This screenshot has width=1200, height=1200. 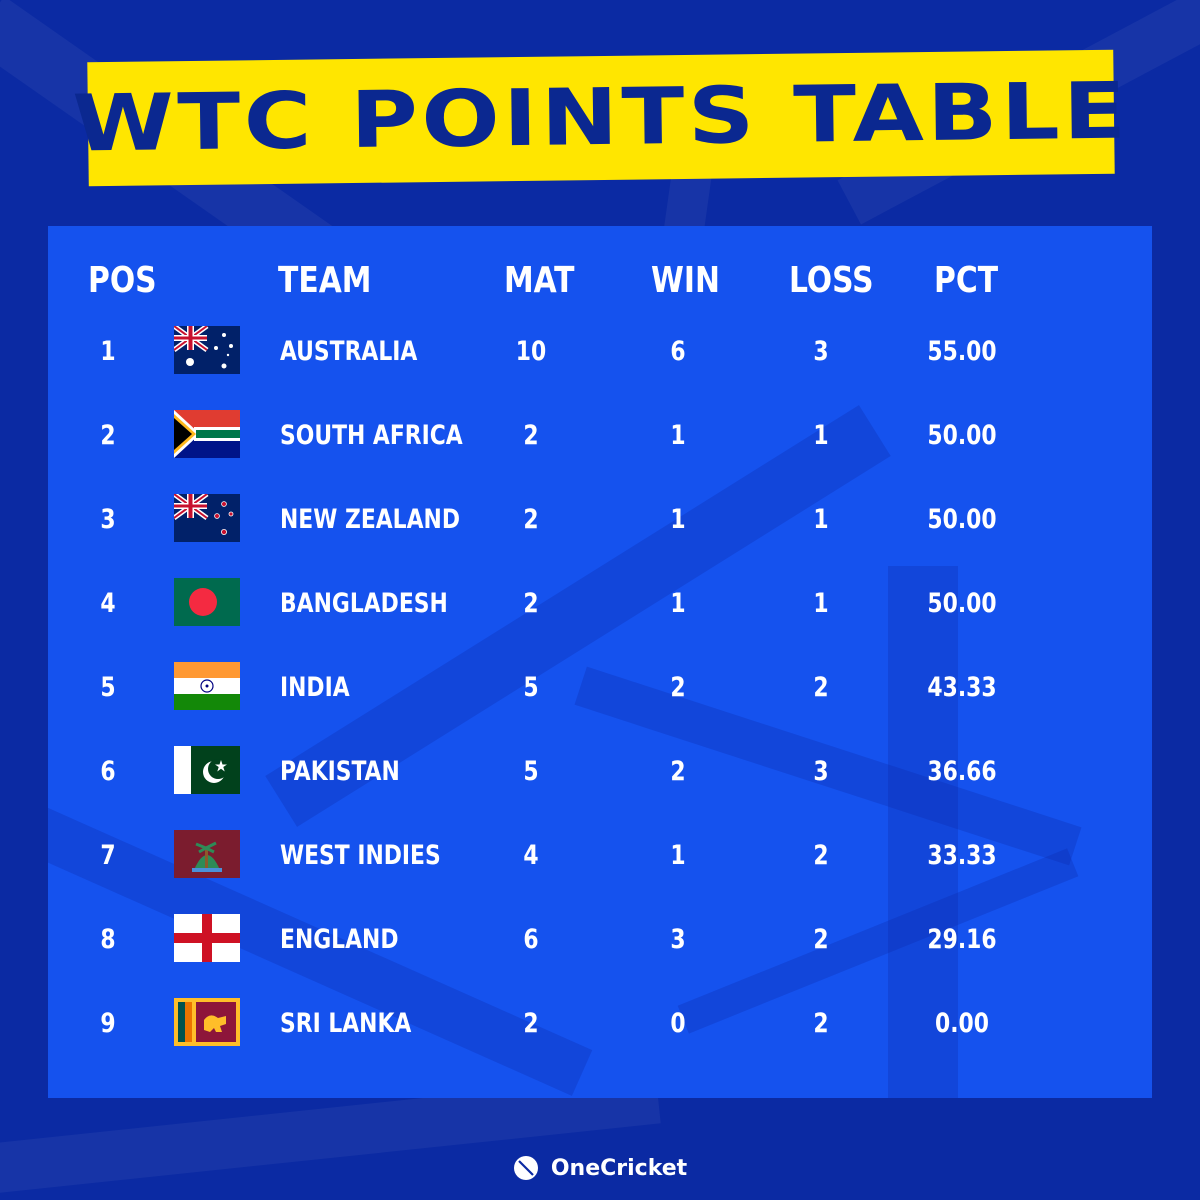 What do you see at coordinates (685, 280) in the screenshot?
I see `header-win: WIN` at bounding box center [685, 280].